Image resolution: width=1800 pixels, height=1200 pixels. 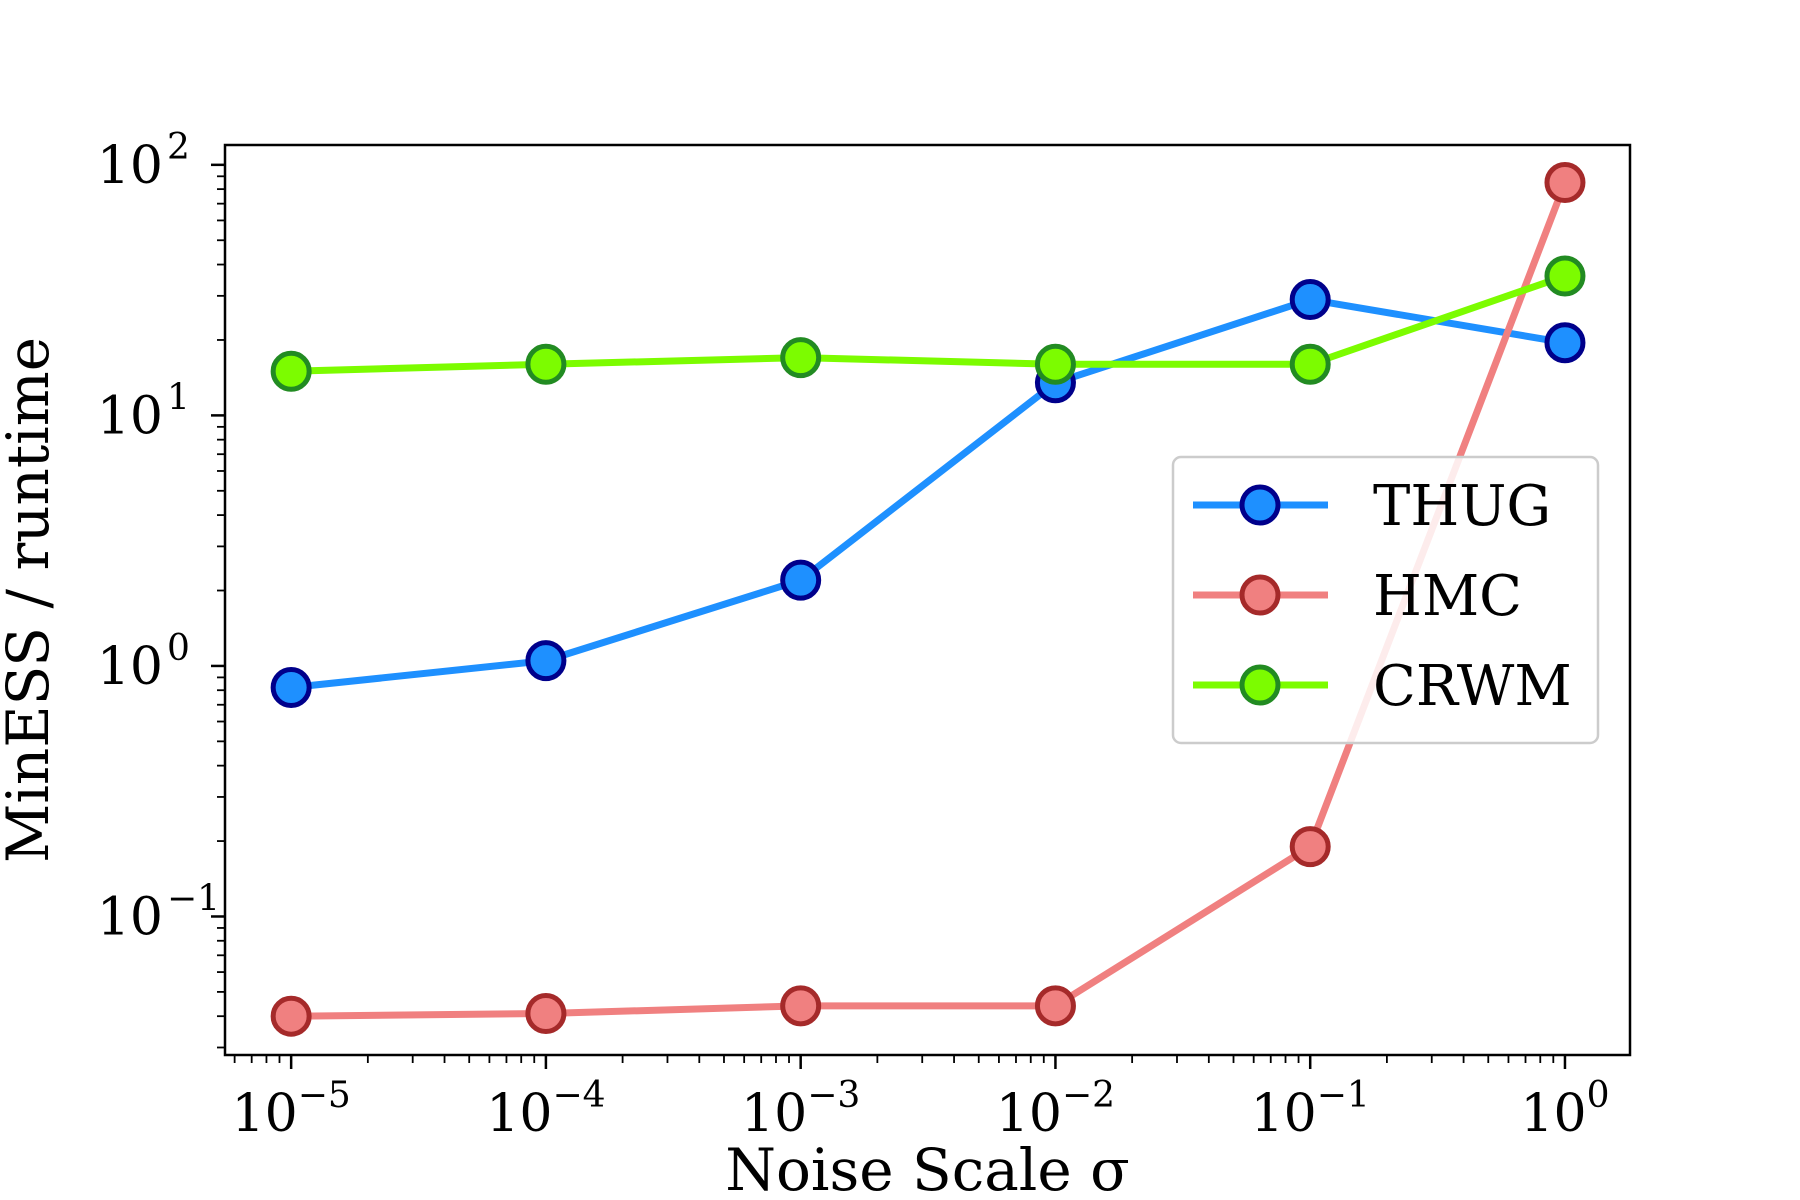 I want to click on x-tick-label: 10⁻⁵, so click(x=291, y=1109).